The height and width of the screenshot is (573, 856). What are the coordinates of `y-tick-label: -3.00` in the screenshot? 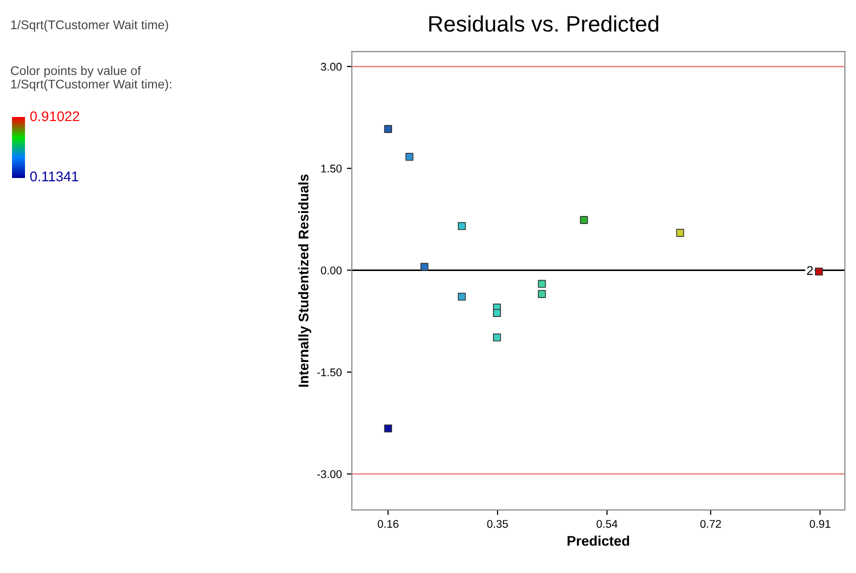 It's located at (329, 474).